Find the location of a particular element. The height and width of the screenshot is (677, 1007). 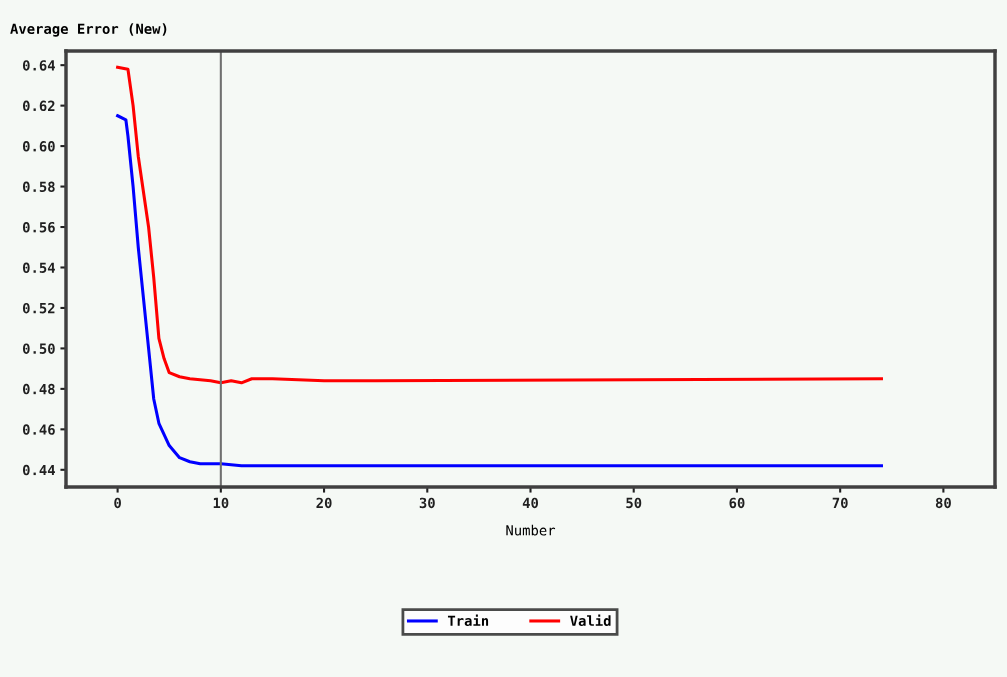

x-tick-label: 80 is located at coordinates (943, 503).